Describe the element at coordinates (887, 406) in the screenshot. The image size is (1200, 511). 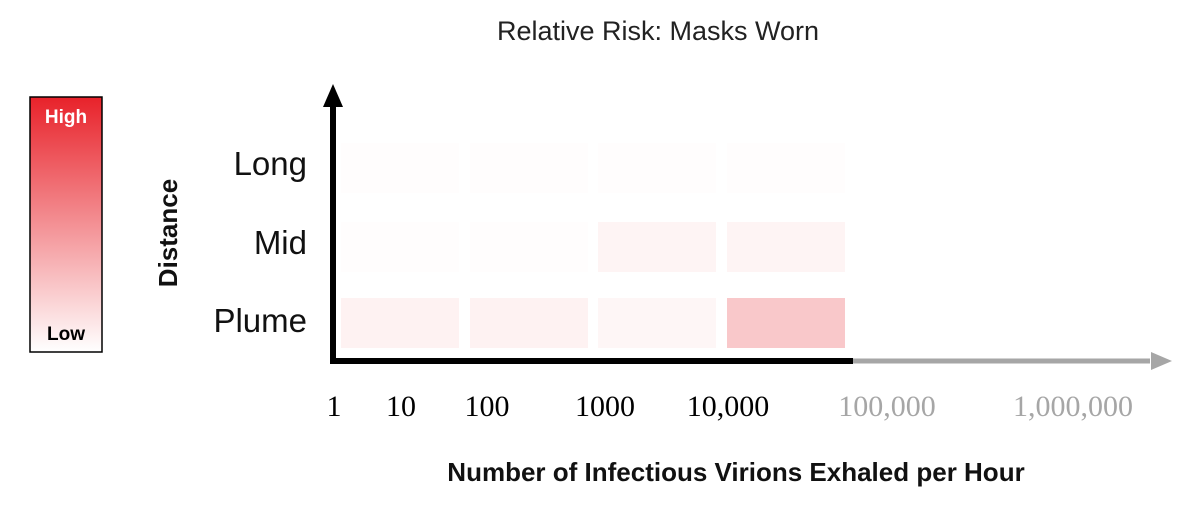
I see `x-tick-label: 100,000` at that location.